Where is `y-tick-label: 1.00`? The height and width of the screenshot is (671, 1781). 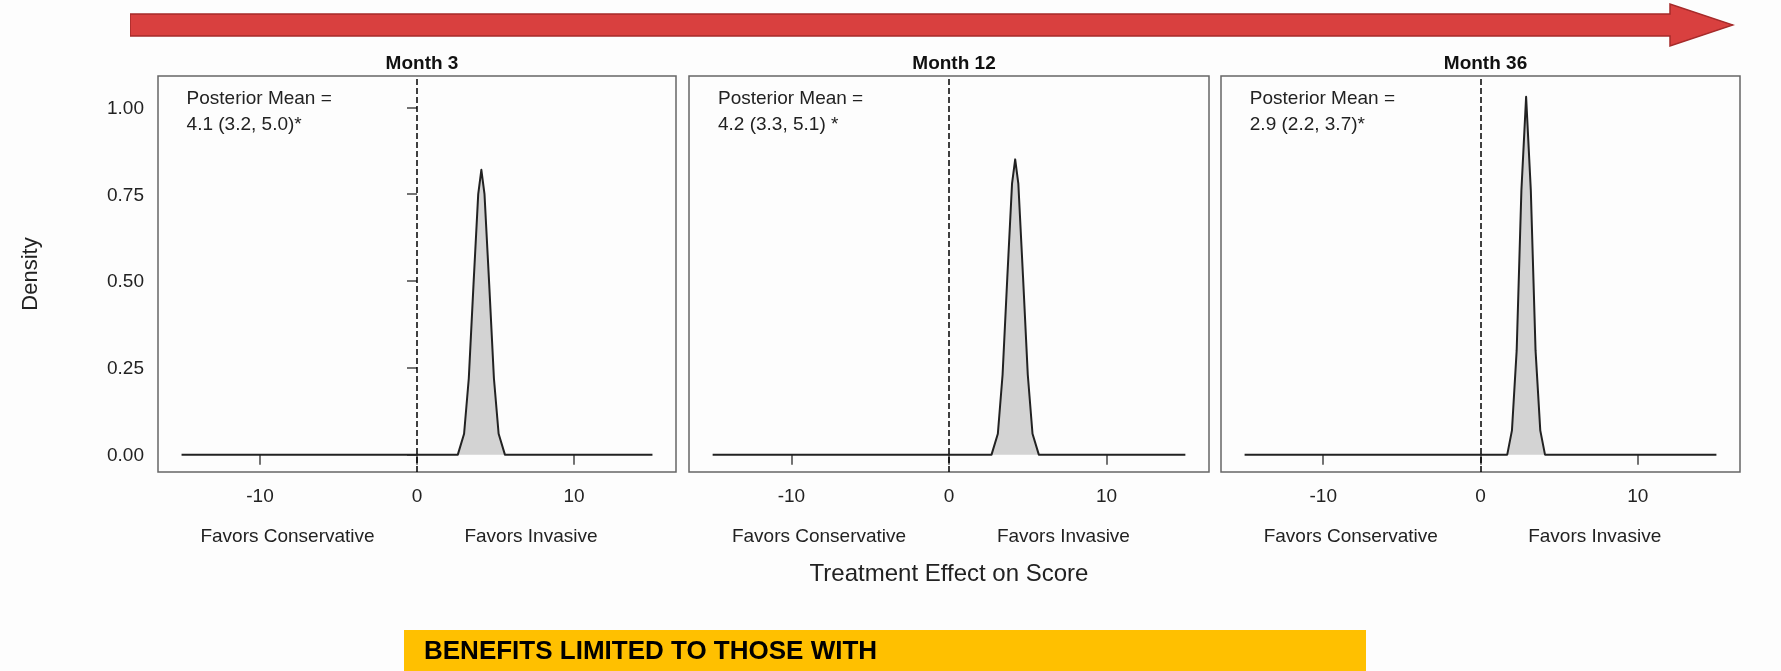 y-tick-label: 1.00 is located at coordinates (125, 107).